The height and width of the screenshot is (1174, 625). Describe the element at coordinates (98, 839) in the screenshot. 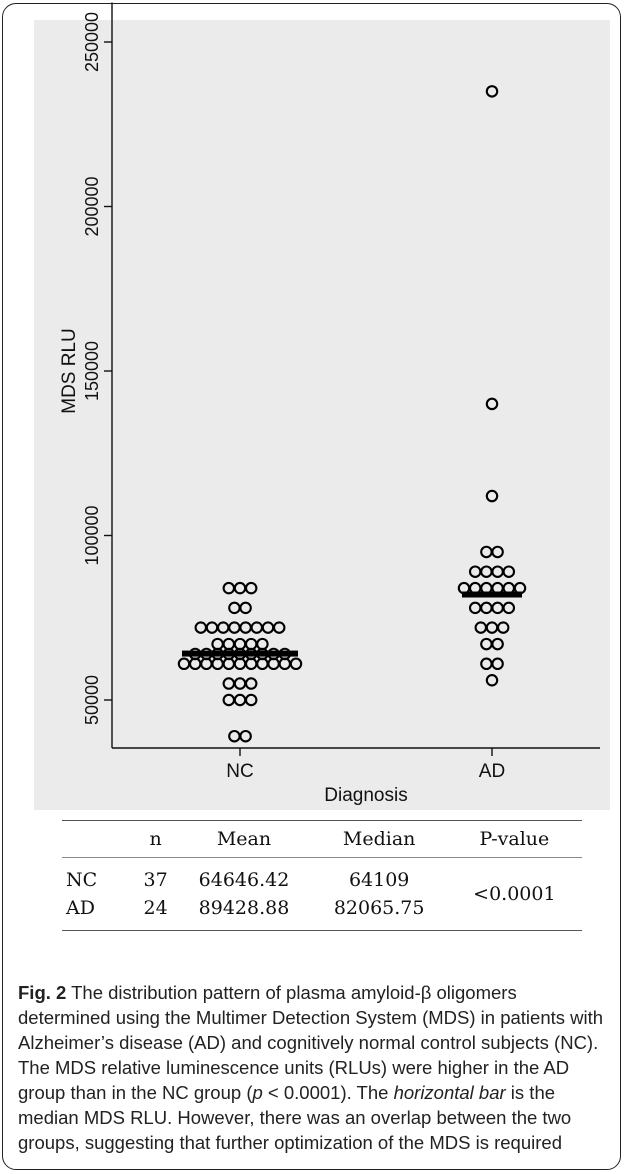

I see `table-header-cell` at that location.